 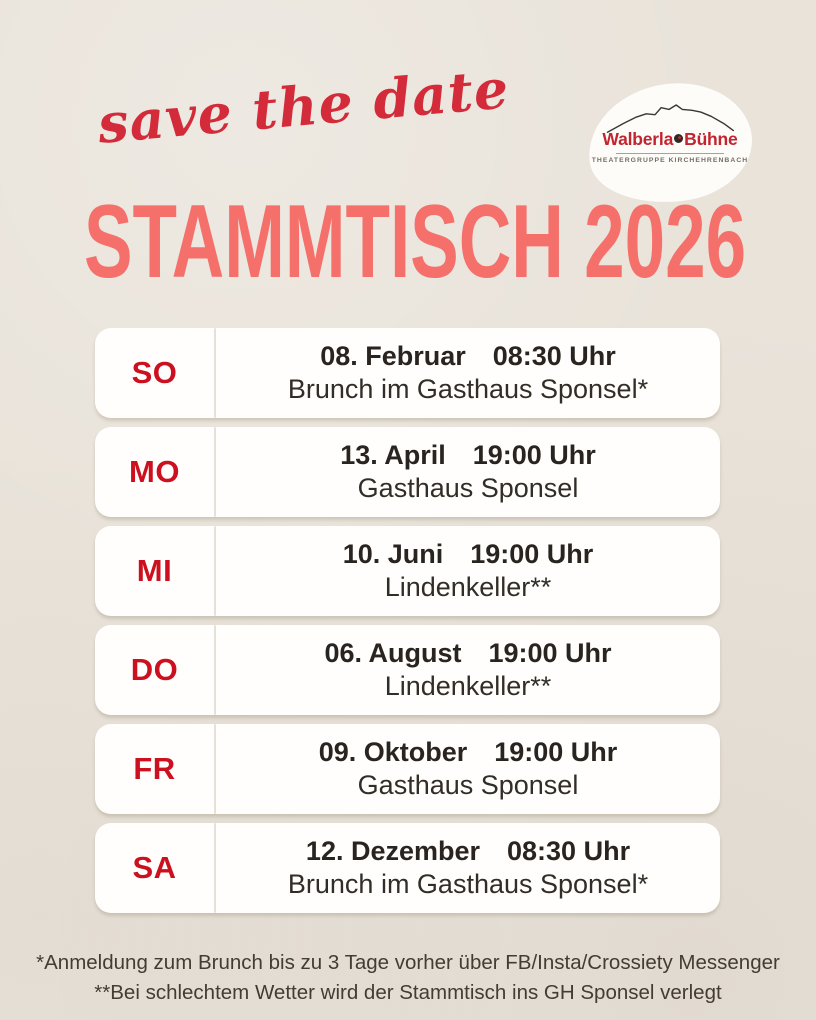 I want to click on event-date-time: 12. Dezember 08:30 Uhr, so click(x=468, y=852).